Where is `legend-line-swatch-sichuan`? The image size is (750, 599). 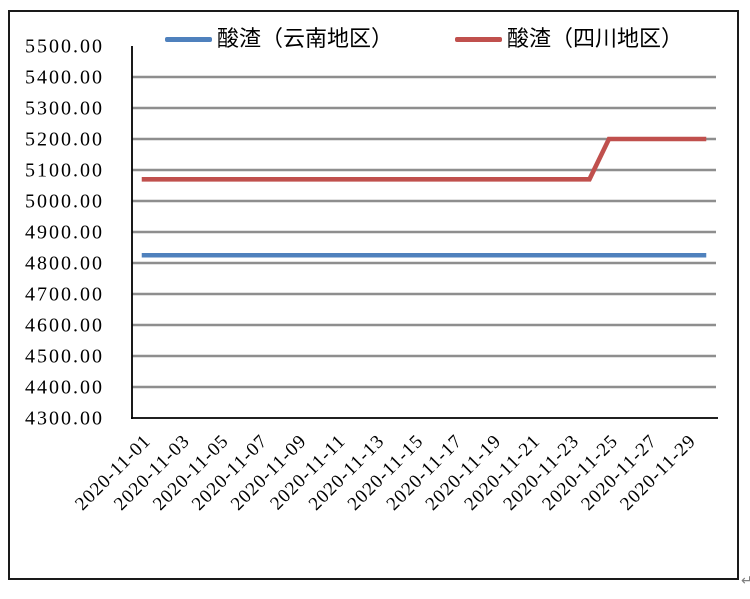
legend-line-swatch-sichuan is located at coordinates (478, 39).